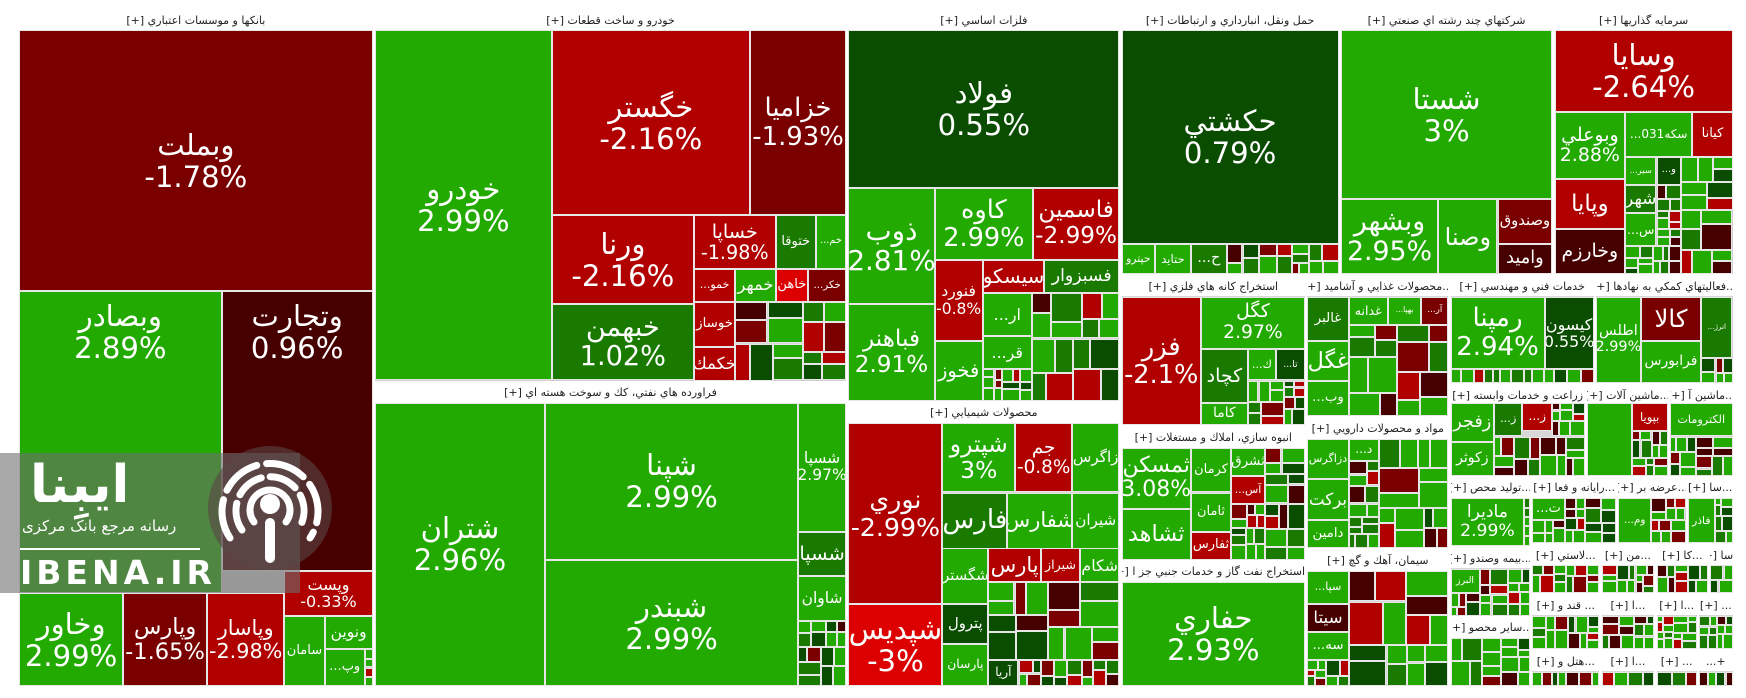 This screenshot has height=698, width=1746. I want to click on stock-tile: فارس, so click(975, 520).